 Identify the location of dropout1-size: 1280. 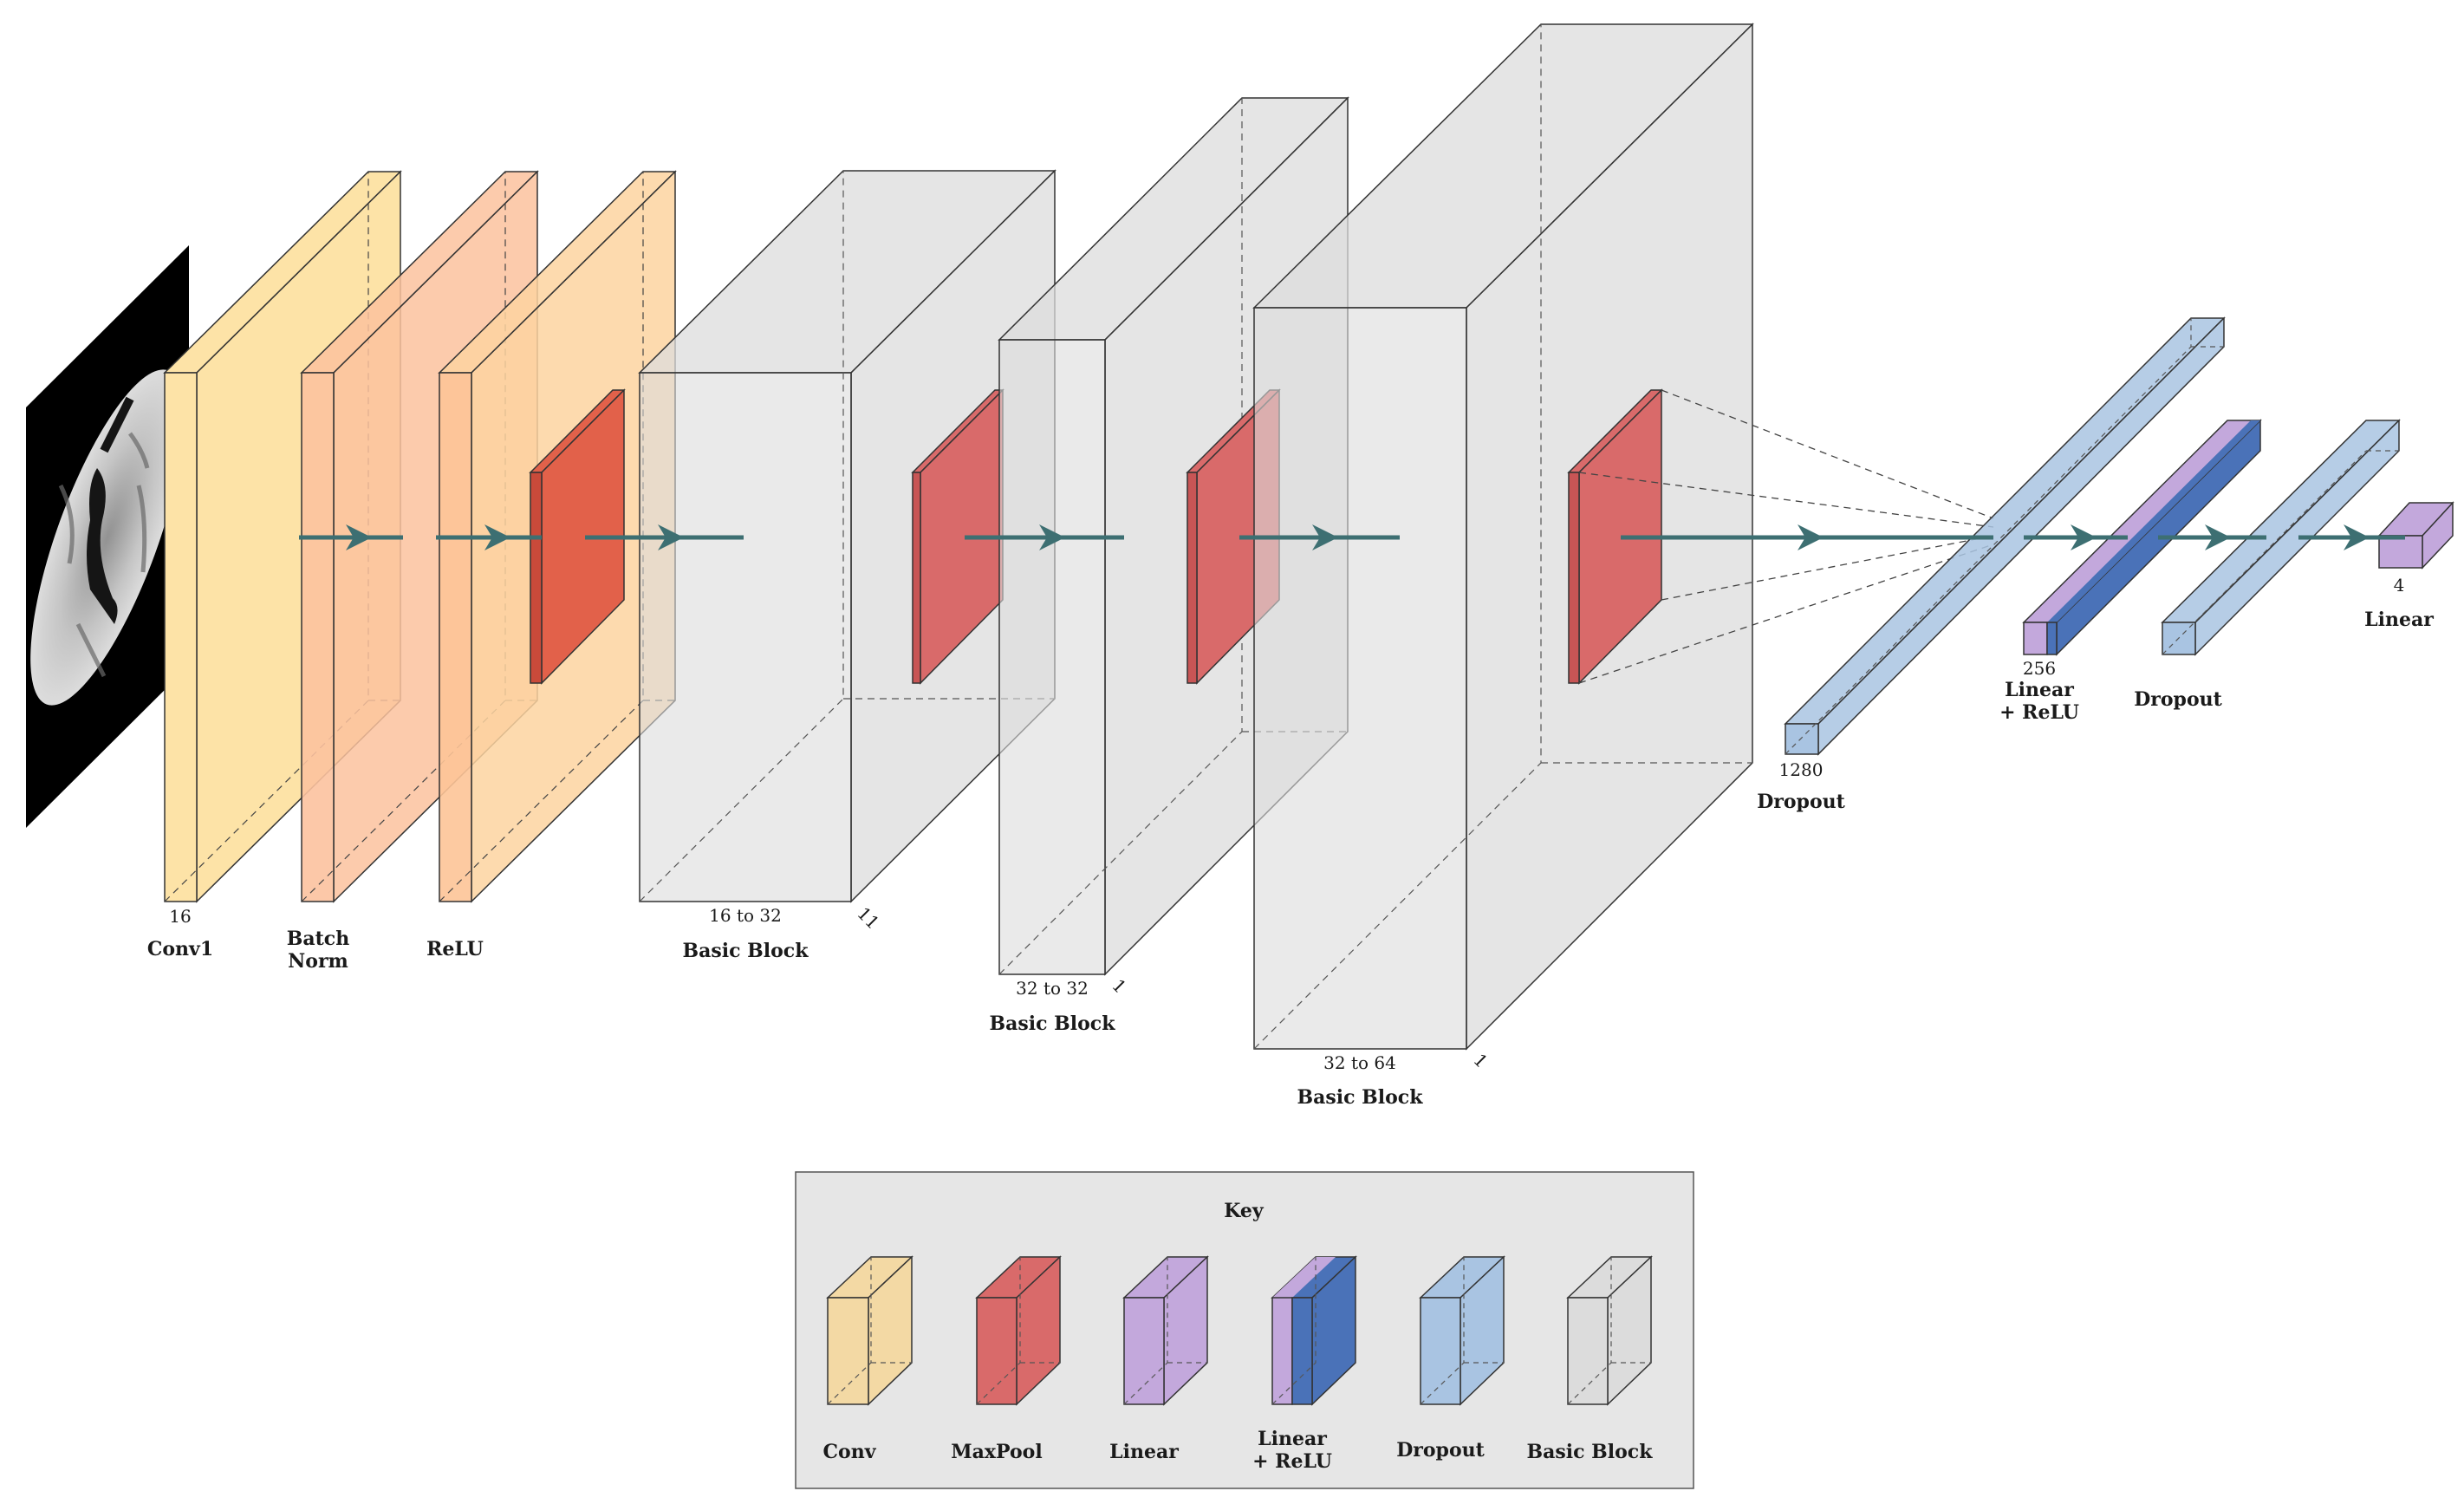
(1801, 769).